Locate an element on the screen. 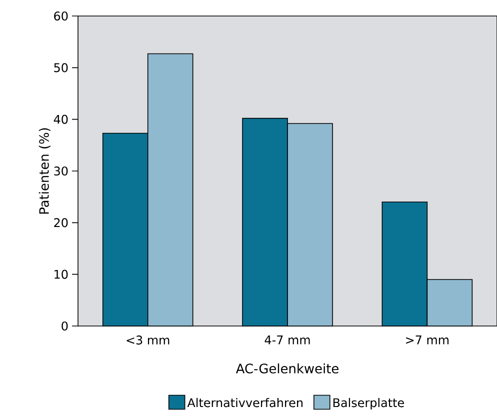 This screenshot has width=497, height=420. x-axis-title: AC-Gelenkweite is located at coordinates (287, 368).